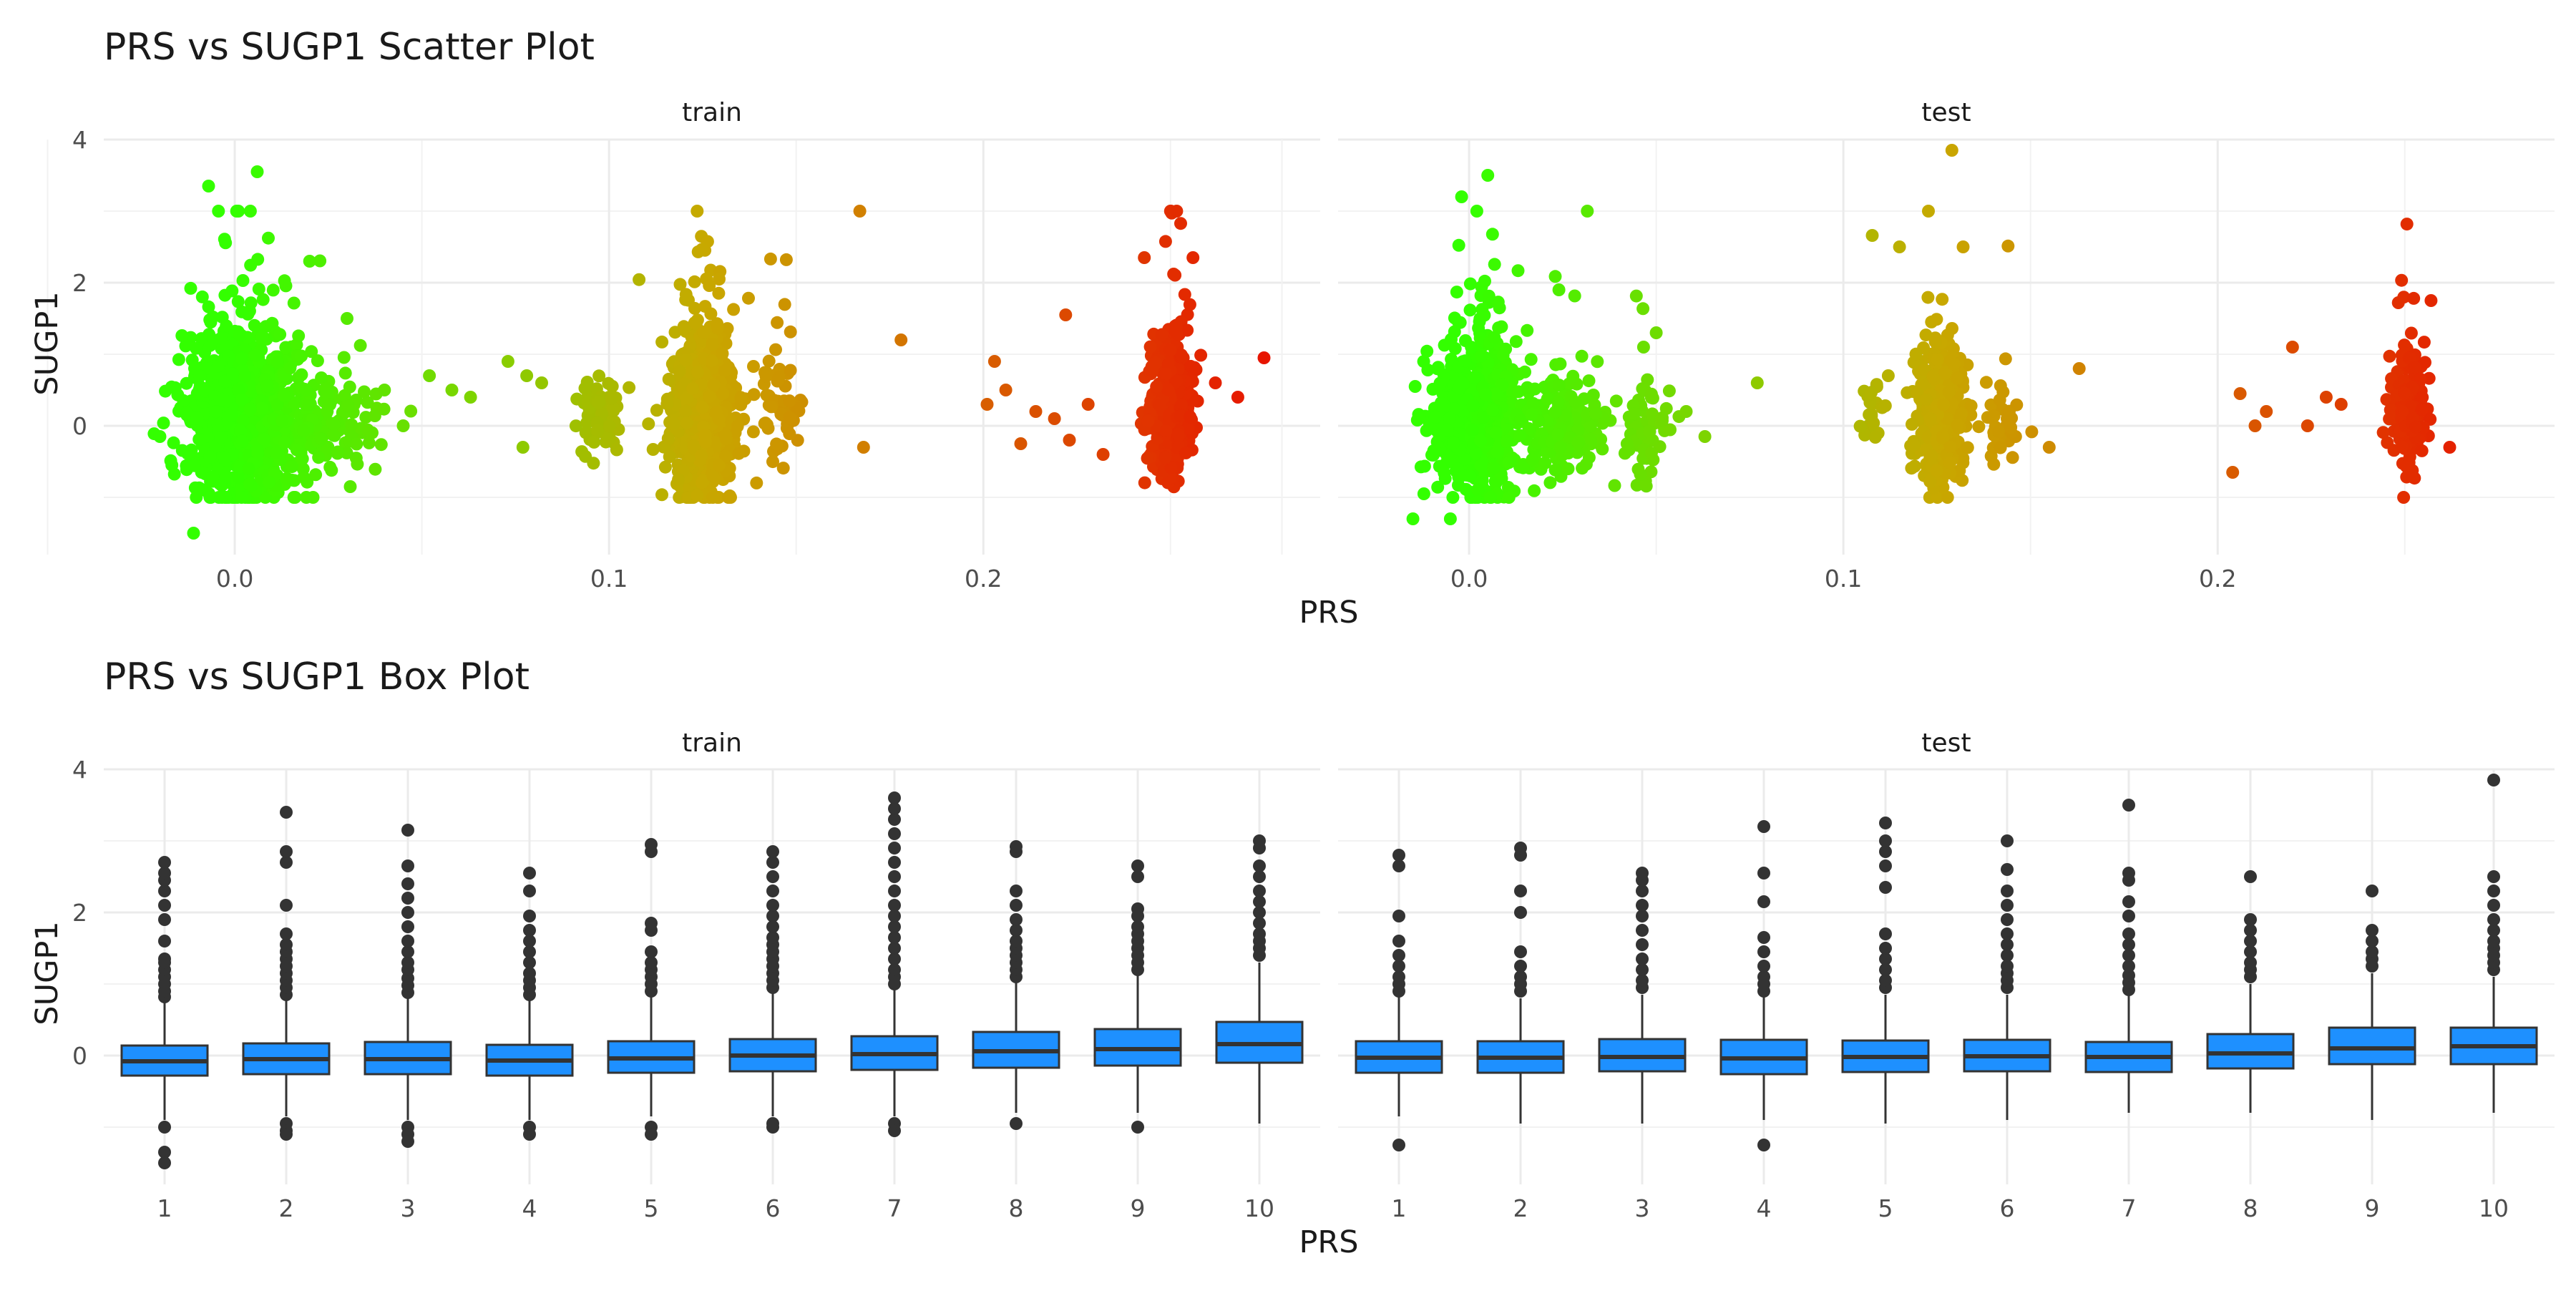  I want to click on box-x-tick-label: 5, so click(651, 1208).